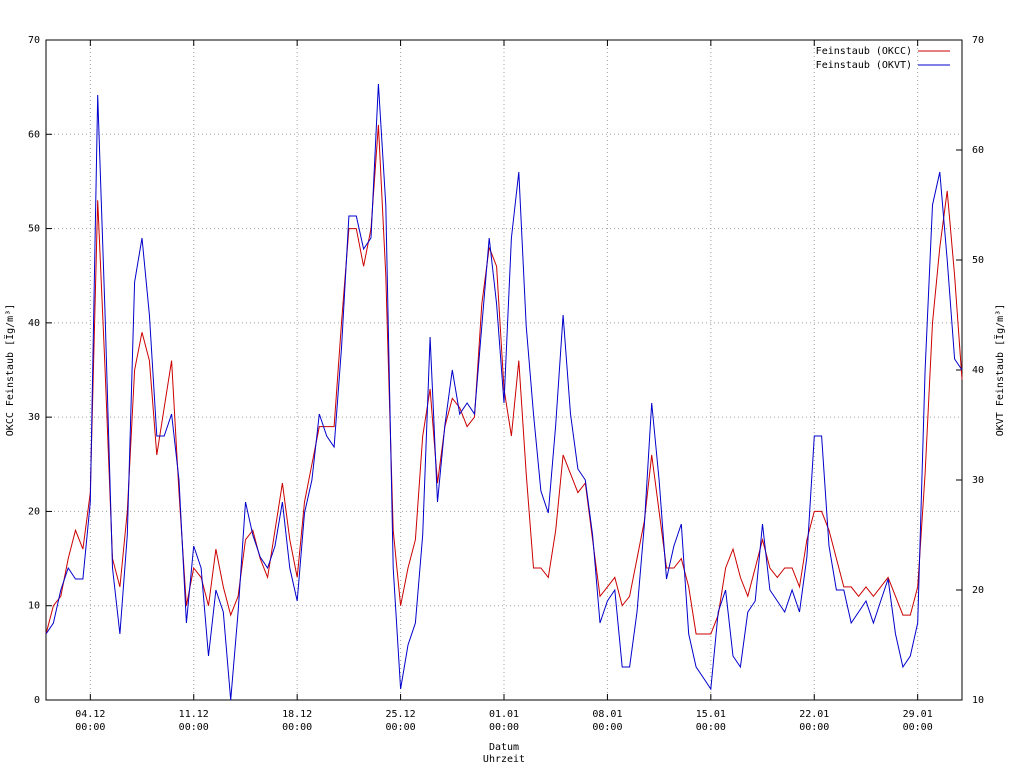 This screenshot has width=1024, height=768. I want to click on x-tick-label: 11.12, so click(194, 714).